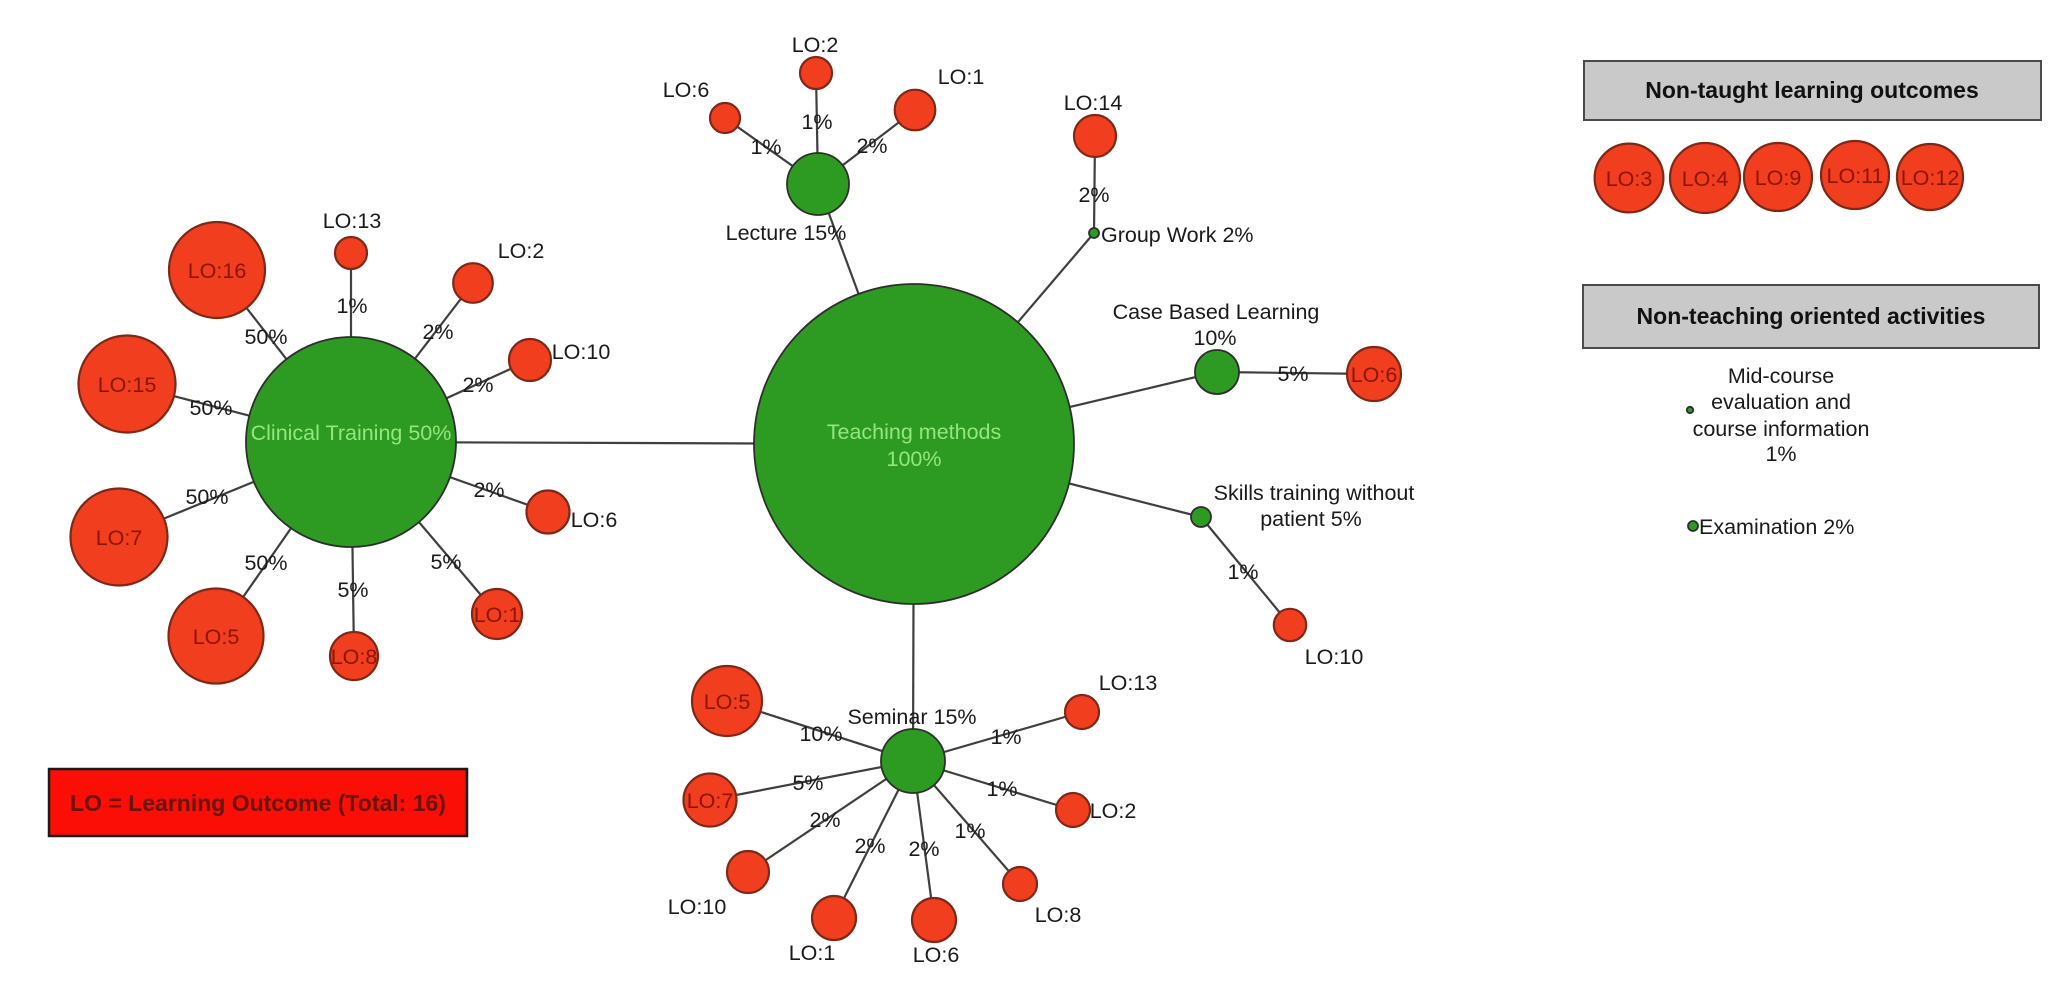 Image resolution: width=2059 pixels, height=1001 pixels. Describe the element at coordinates (1314, 493) in the screenshot. I see `svg-text: Skills training without` at that location.